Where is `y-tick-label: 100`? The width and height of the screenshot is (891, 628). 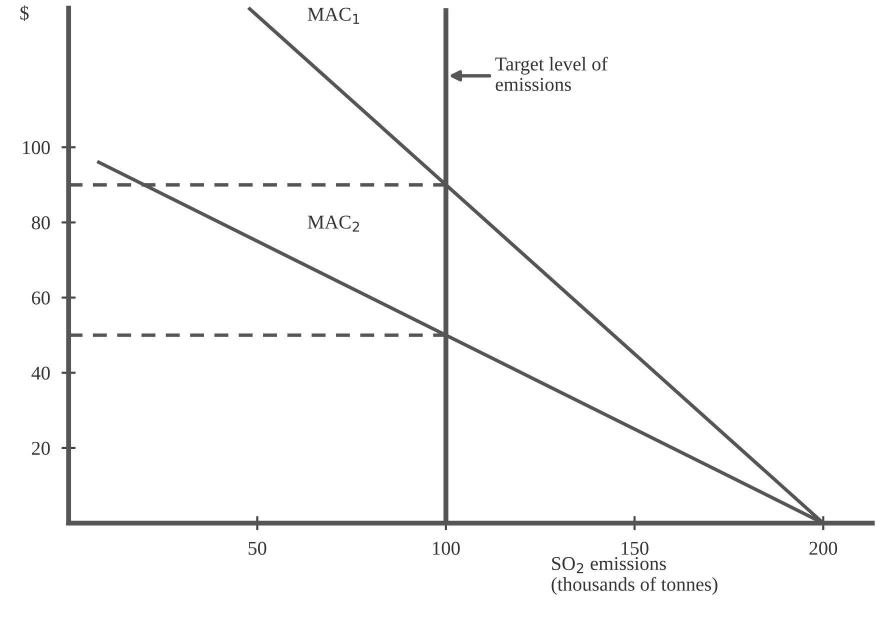
y-tick-label: 100 is located at coordinates (36, 147).